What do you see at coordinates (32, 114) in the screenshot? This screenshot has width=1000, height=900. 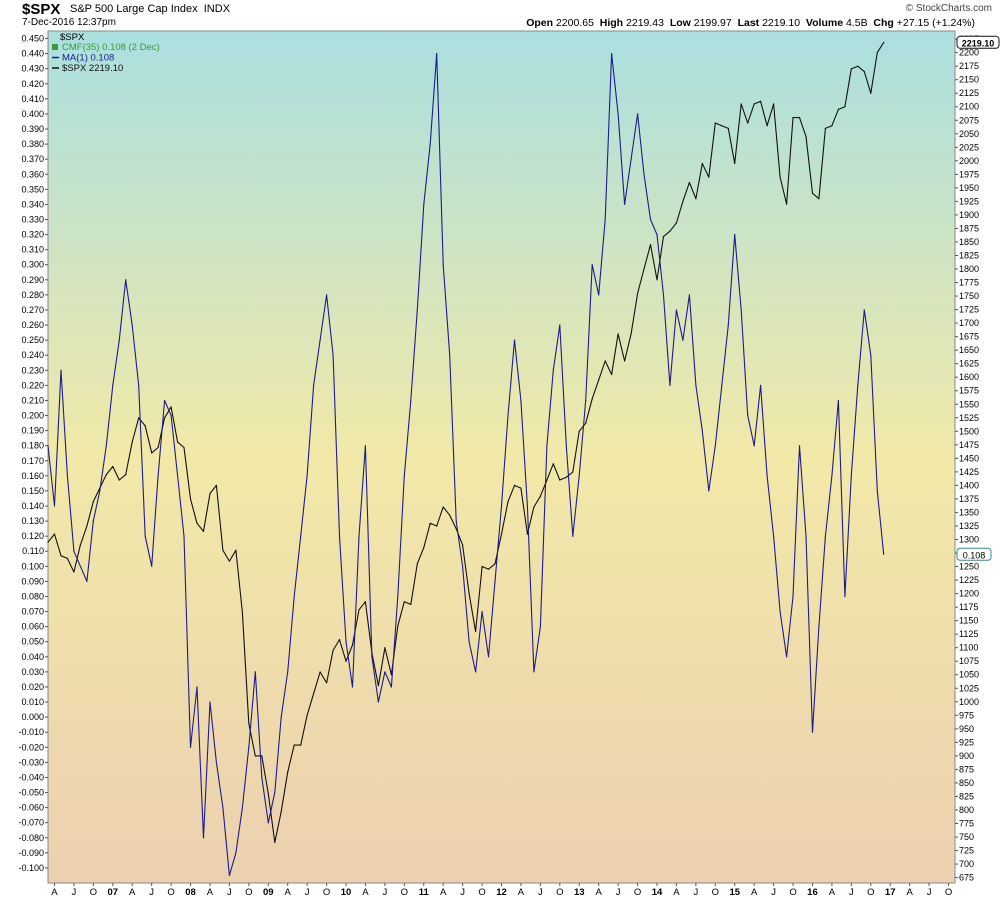 I see `left-tick-label: 0.400` at bounding box center [32, 114].